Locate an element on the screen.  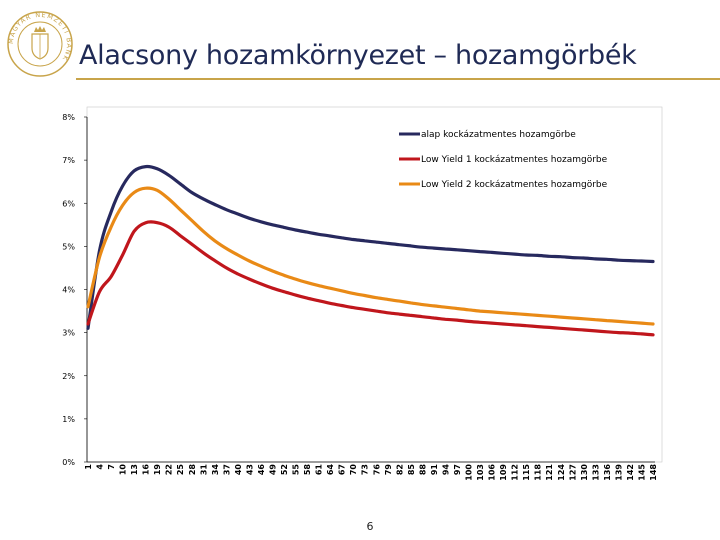
x-tick-label: 58 is located at coordinates (307, 470).